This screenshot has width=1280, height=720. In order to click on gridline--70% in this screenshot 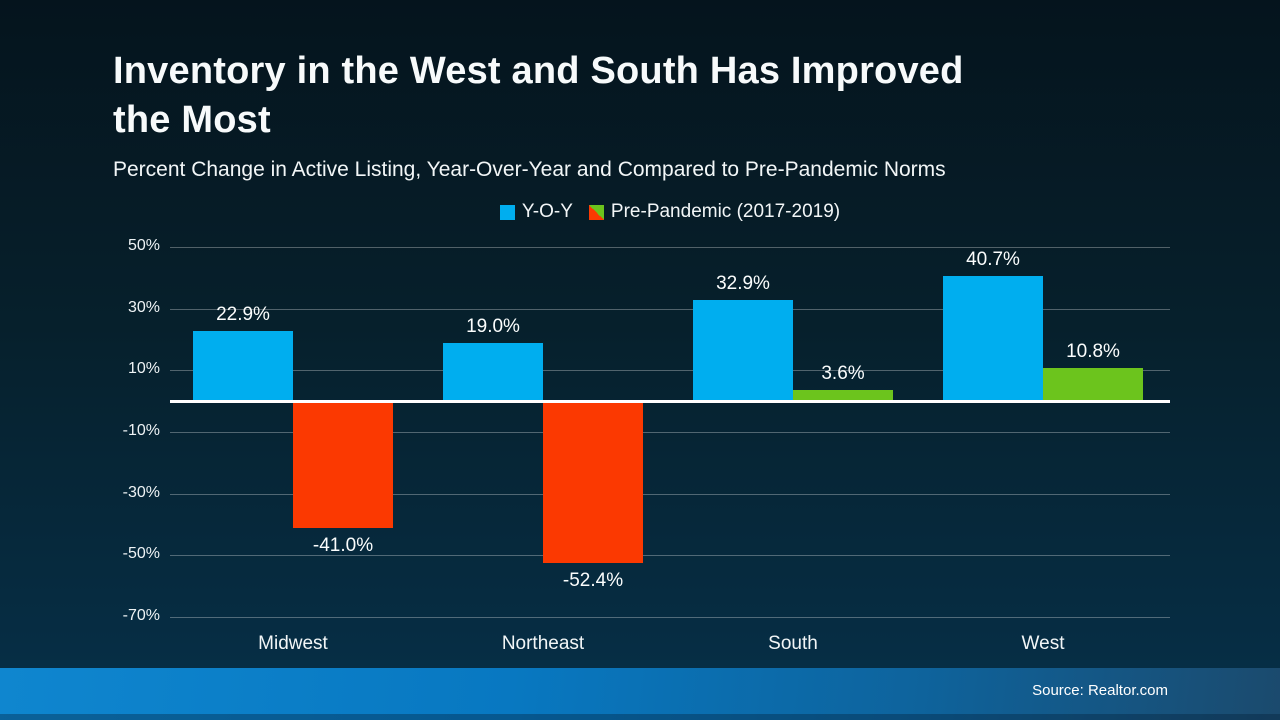, I will do `click(670, 617)`.